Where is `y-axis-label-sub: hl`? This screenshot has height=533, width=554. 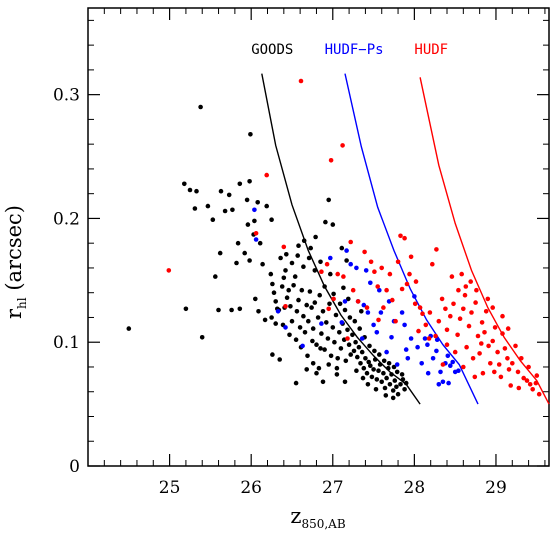
y-axis-label-sub: hl is located at coordinates (22, 303).